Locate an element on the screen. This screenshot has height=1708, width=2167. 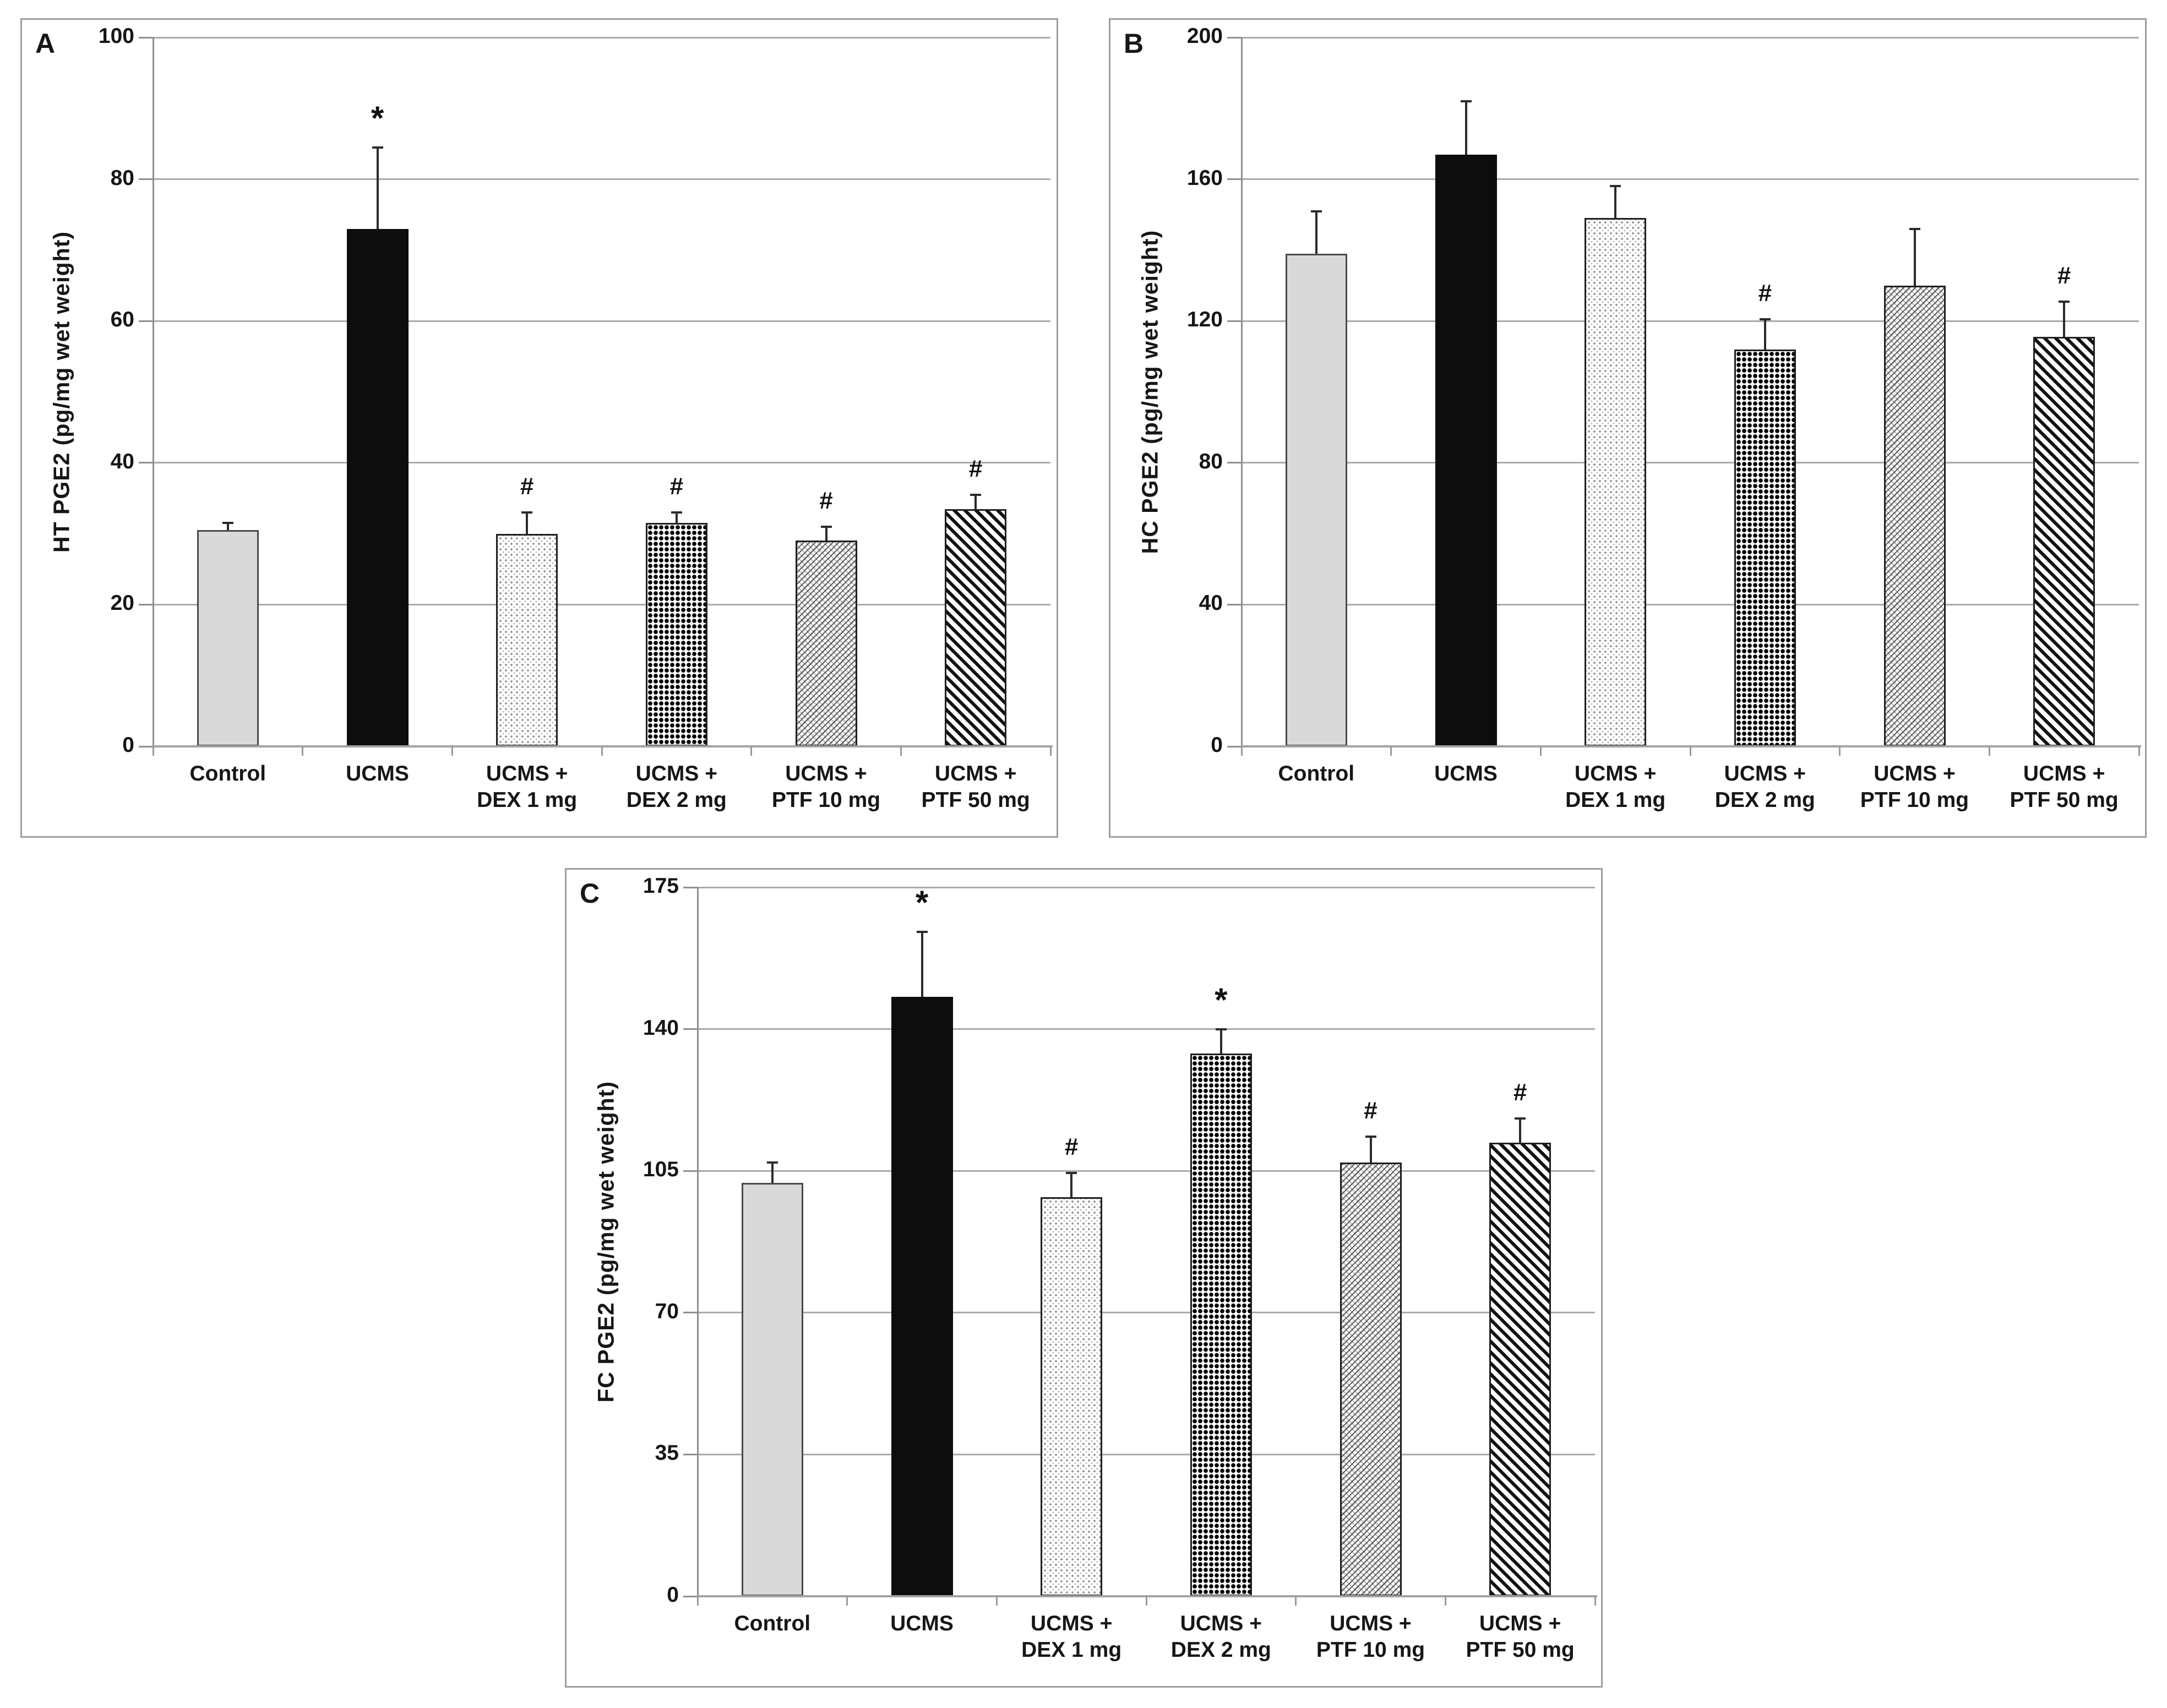
y-tick-label: 70 is located at coordinates (667, 1311).